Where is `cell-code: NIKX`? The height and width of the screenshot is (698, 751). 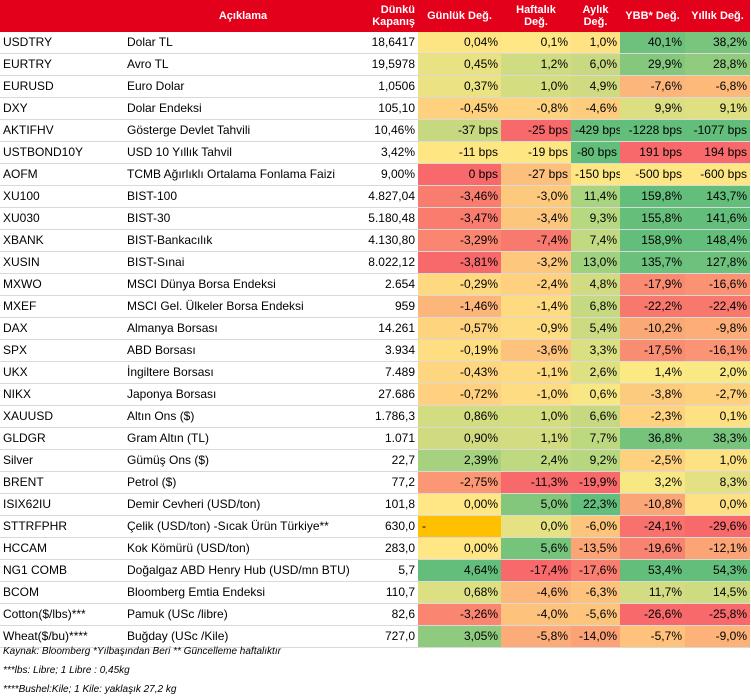
cell-code: NIKX is located at coordinates (61, 394).